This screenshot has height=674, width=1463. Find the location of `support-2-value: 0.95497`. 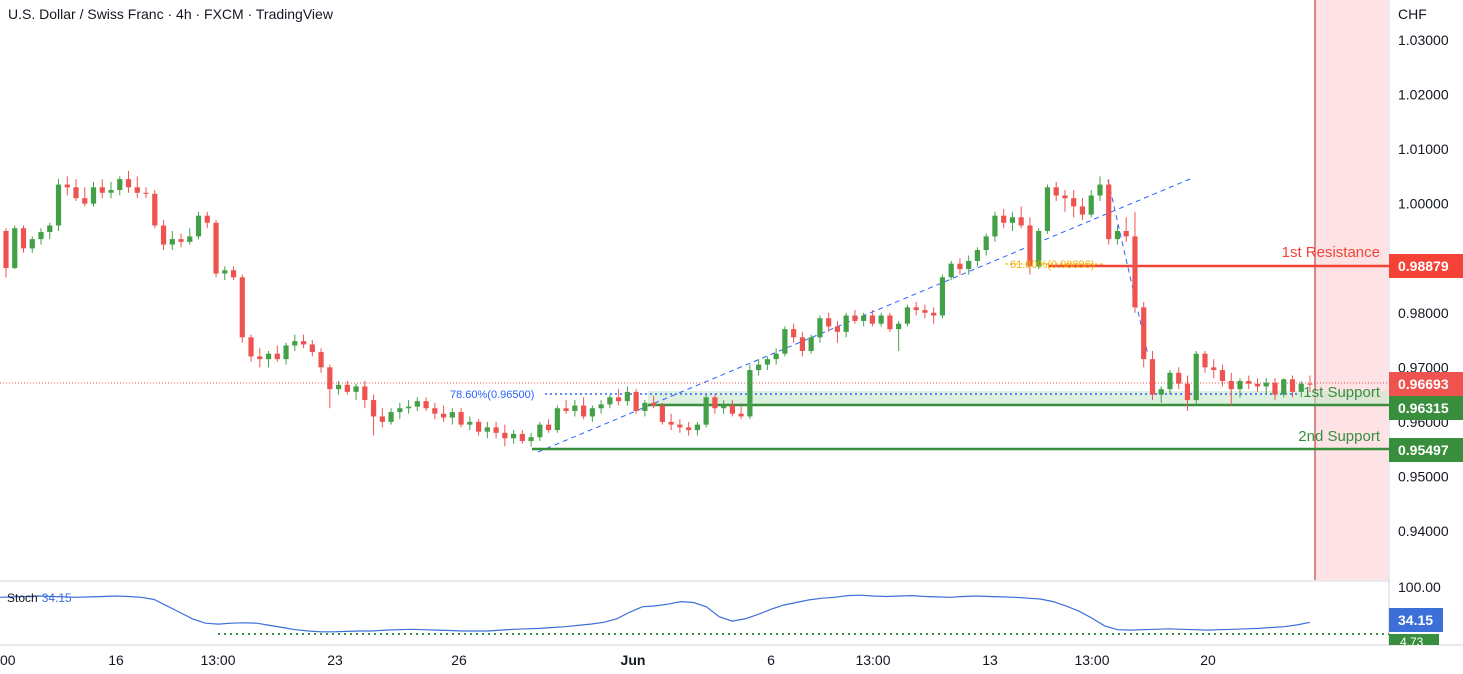

support-2-value: 0.95497 is located at coordinates (1423, 450).